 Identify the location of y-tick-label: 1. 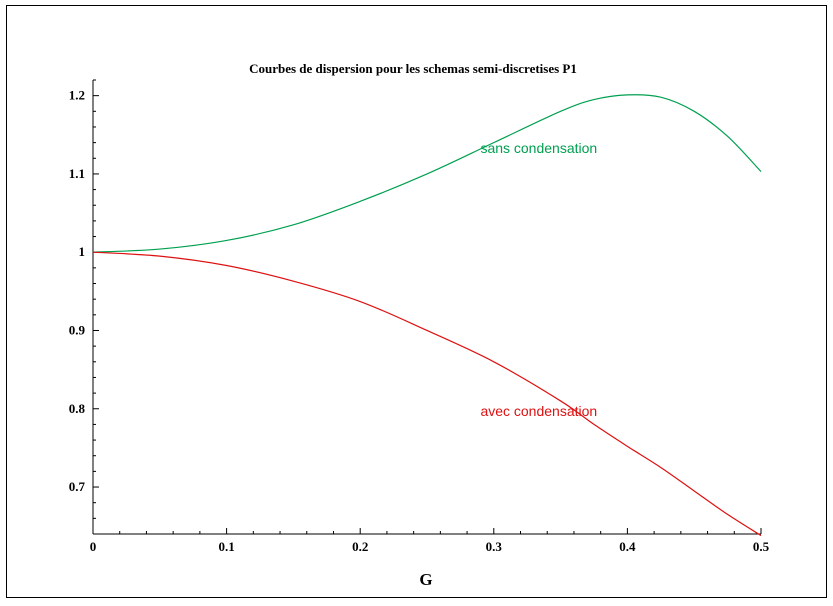
(82, 251).